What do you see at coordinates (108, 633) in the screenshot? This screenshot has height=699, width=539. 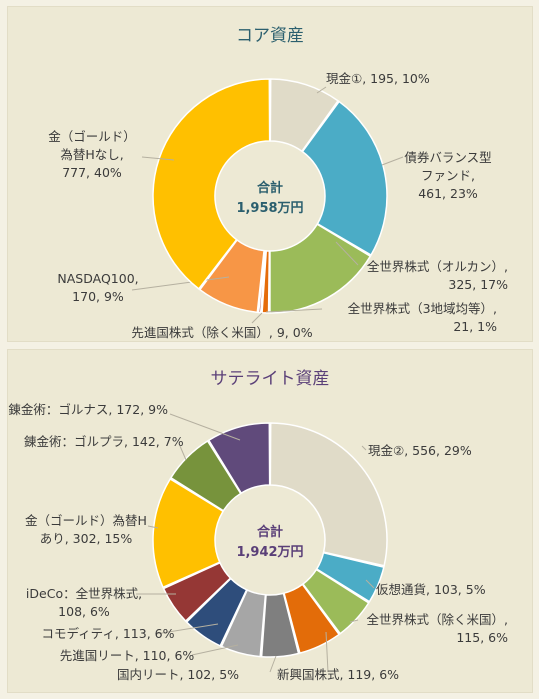 I see `slice-label: コモディティ, 113, 6%` at bounding box center [108, 633].